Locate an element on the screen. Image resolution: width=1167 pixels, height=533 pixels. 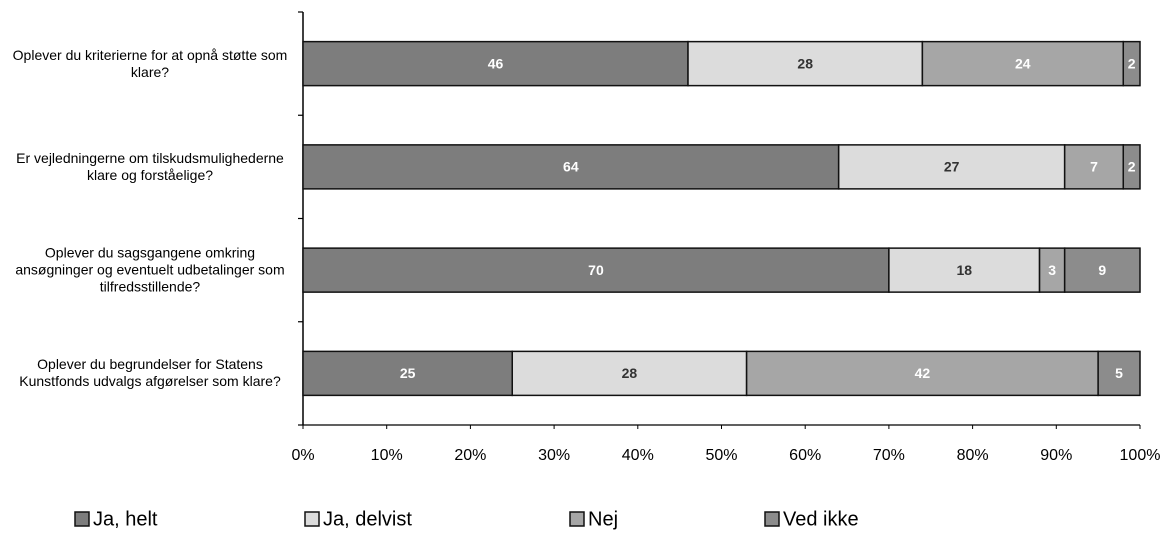
x-tick-label: 50% is located at coordinates (721, 455).